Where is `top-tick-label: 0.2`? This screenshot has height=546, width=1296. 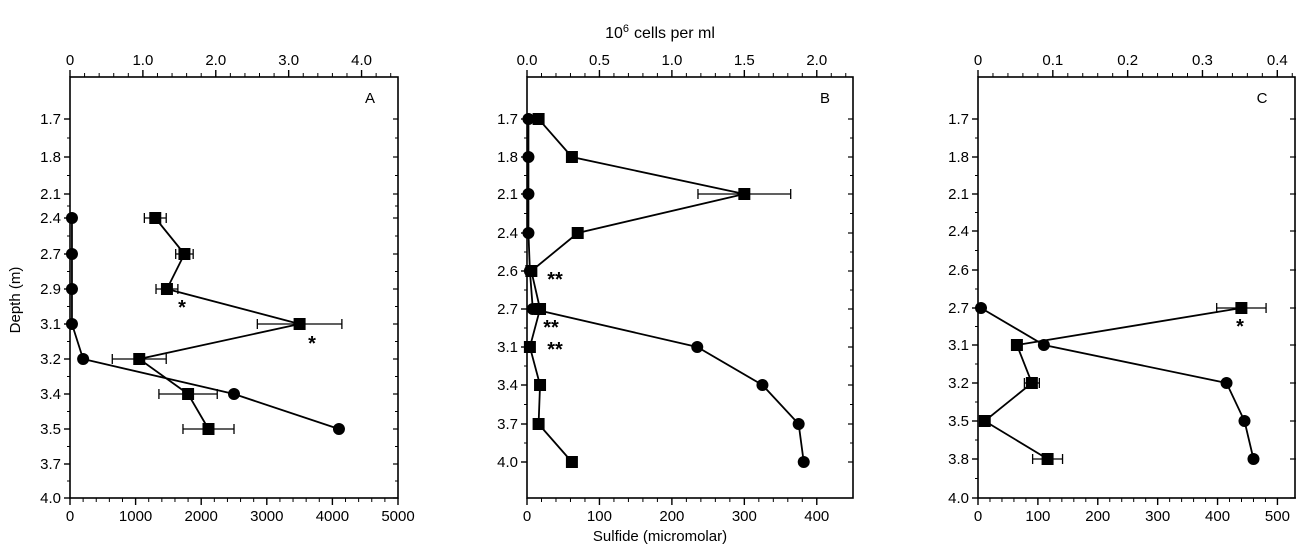
top-tick-label: 0.2 is located at coordinates (1127, 60).